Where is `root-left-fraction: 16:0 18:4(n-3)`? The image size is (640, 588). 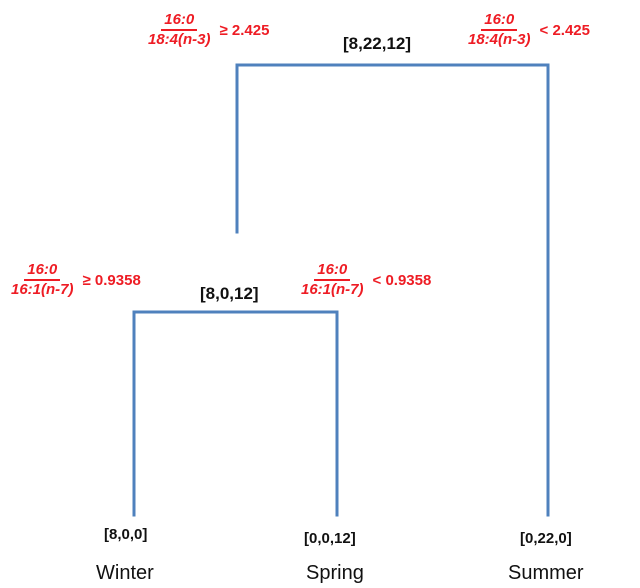 root-left-fraction: 16:0 18:4(n-3) is located at coordinates (179, 30).